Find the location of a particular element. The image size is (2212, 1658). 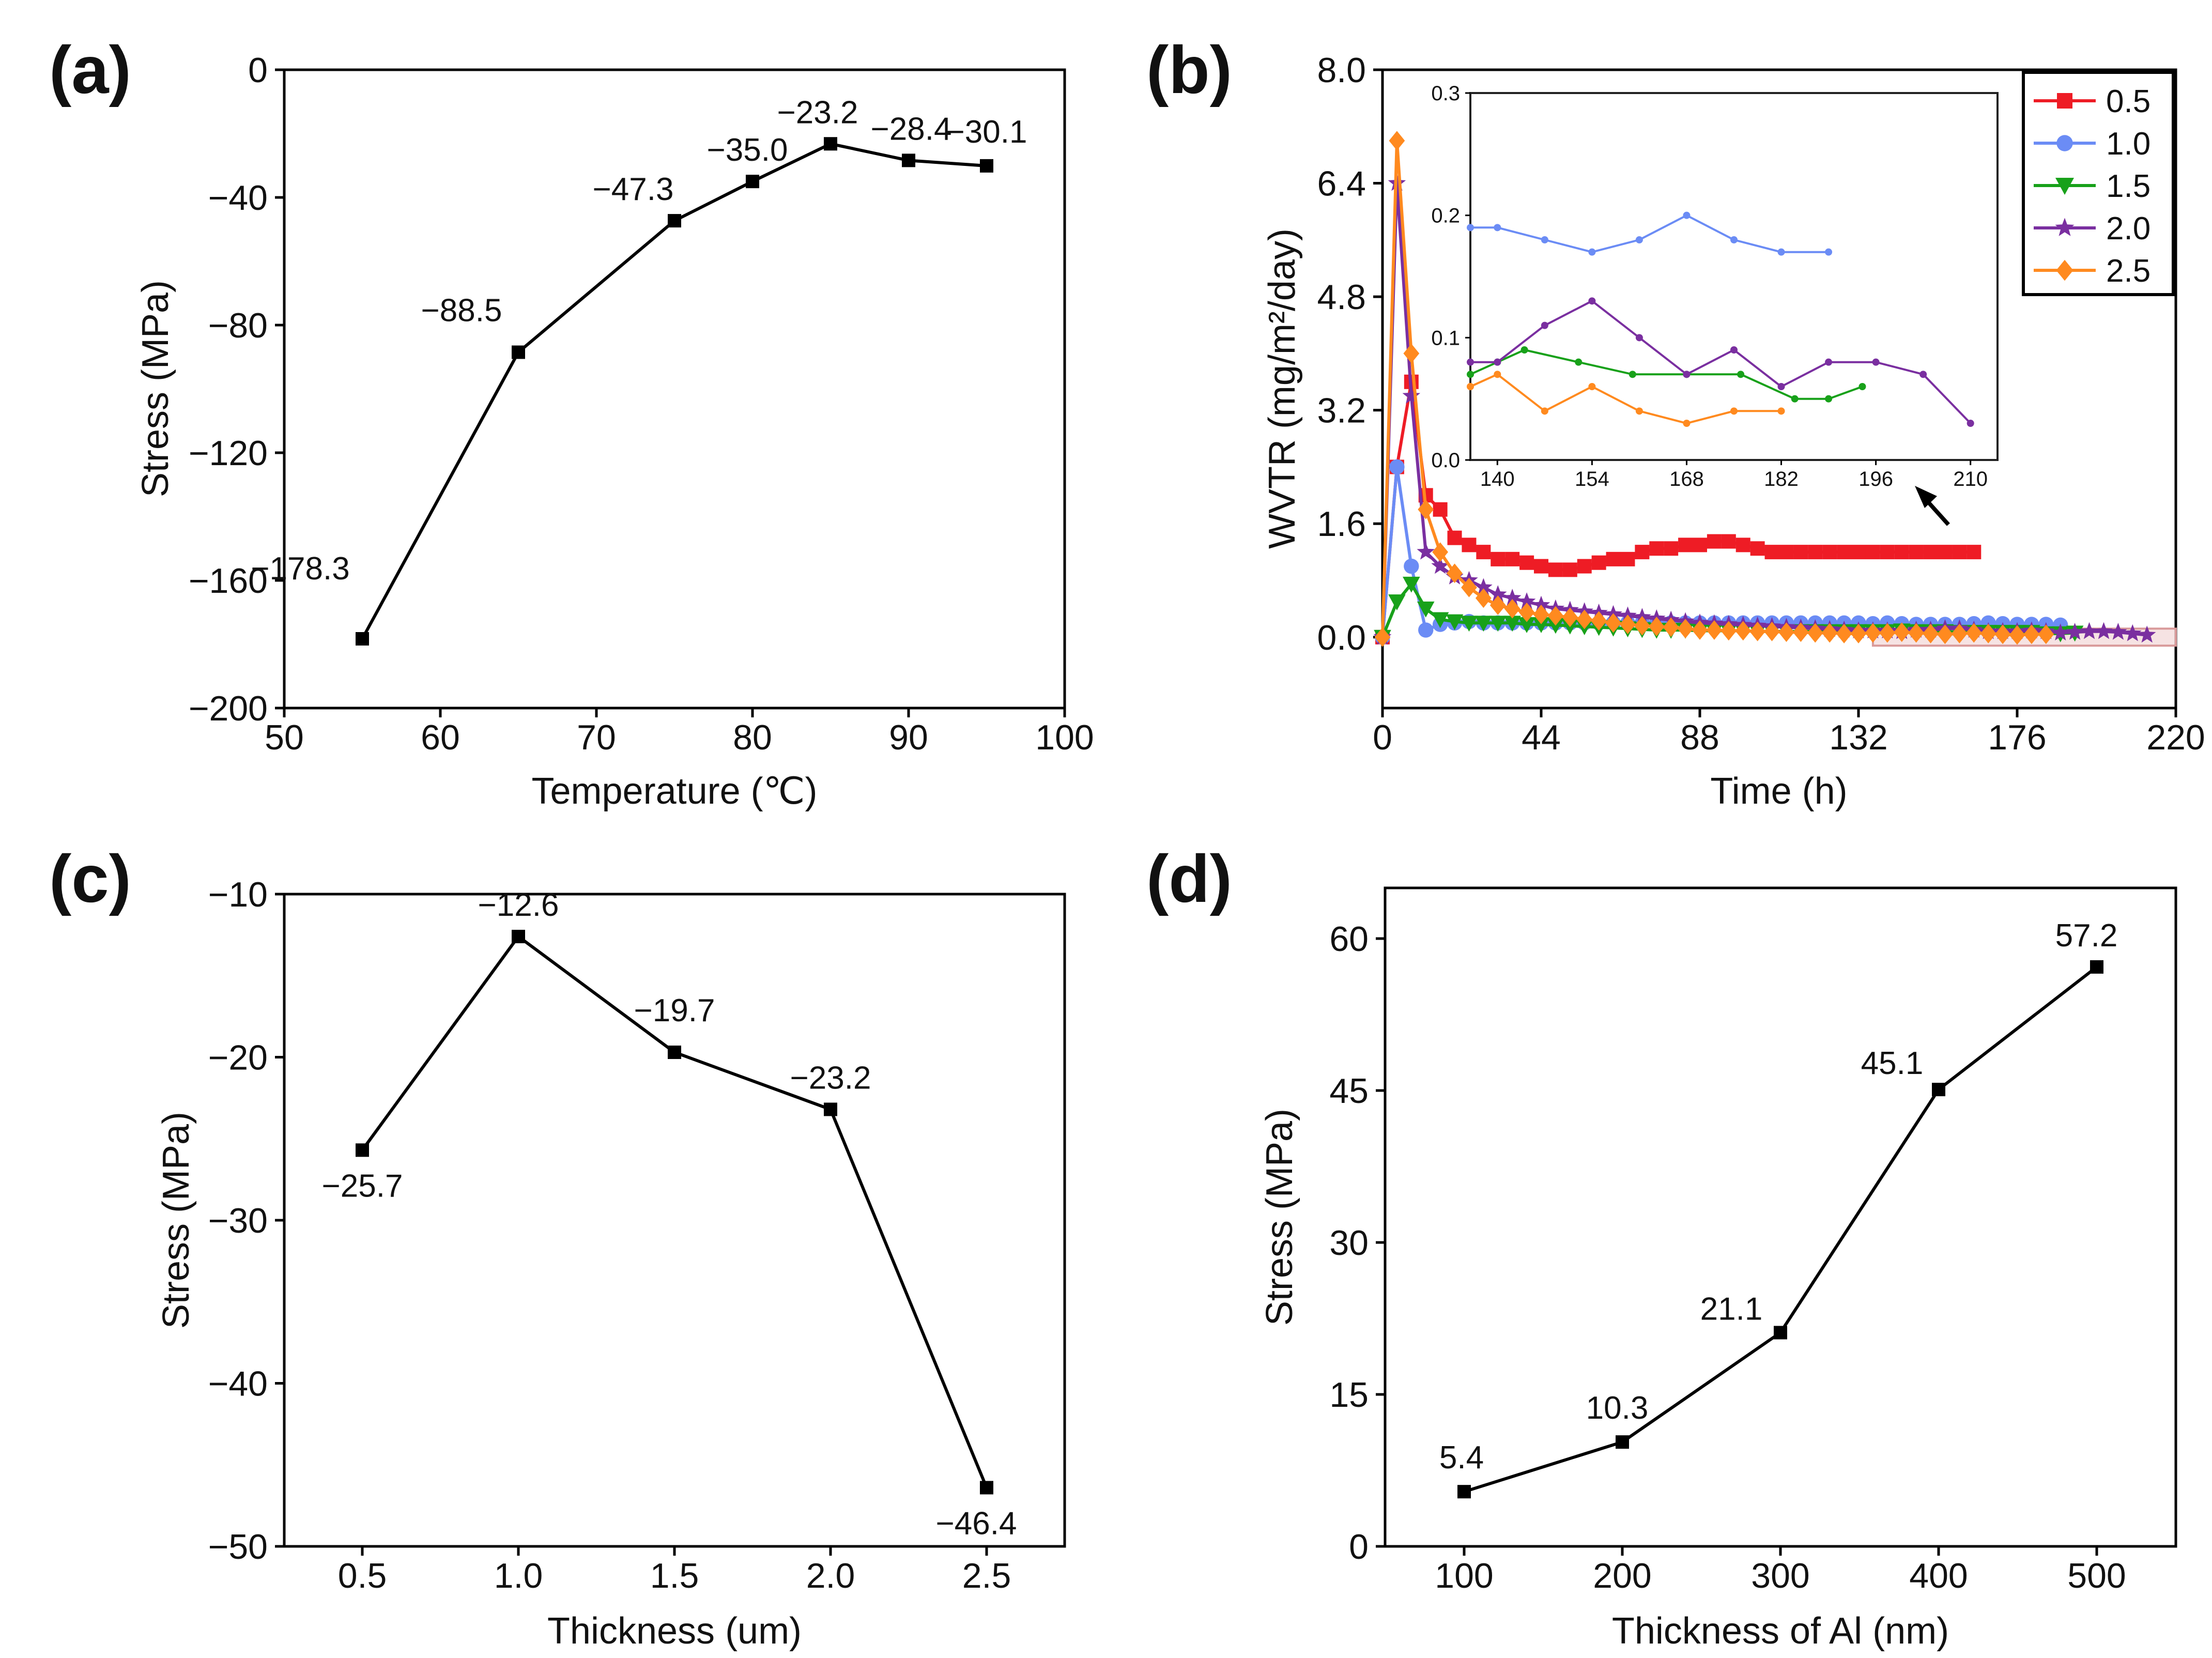

b-x-tick-label: 176 is located at coordinates (2017, 737).